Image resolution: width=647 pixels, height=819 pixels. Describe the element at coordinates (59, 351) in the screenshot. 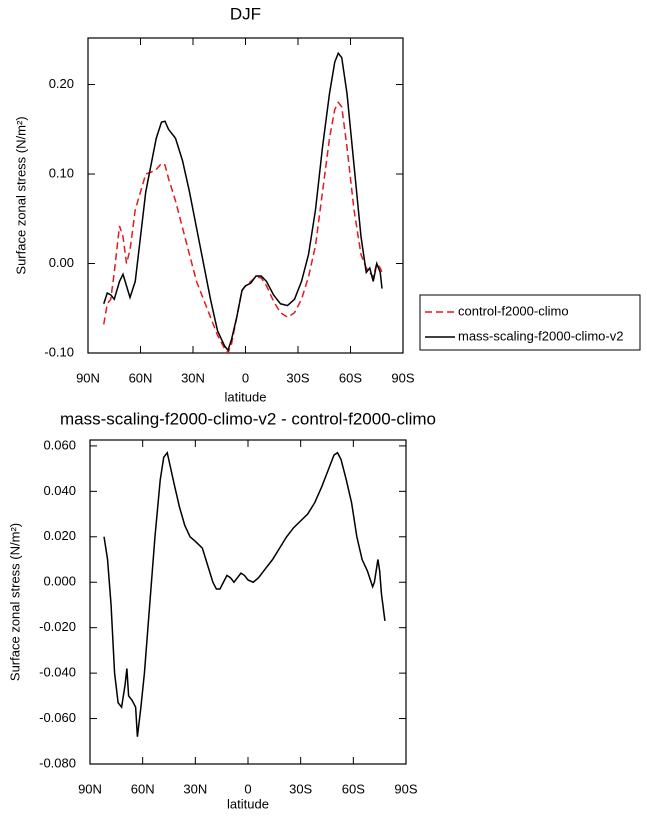

I see `y-tick-label: -0.10` at that location.